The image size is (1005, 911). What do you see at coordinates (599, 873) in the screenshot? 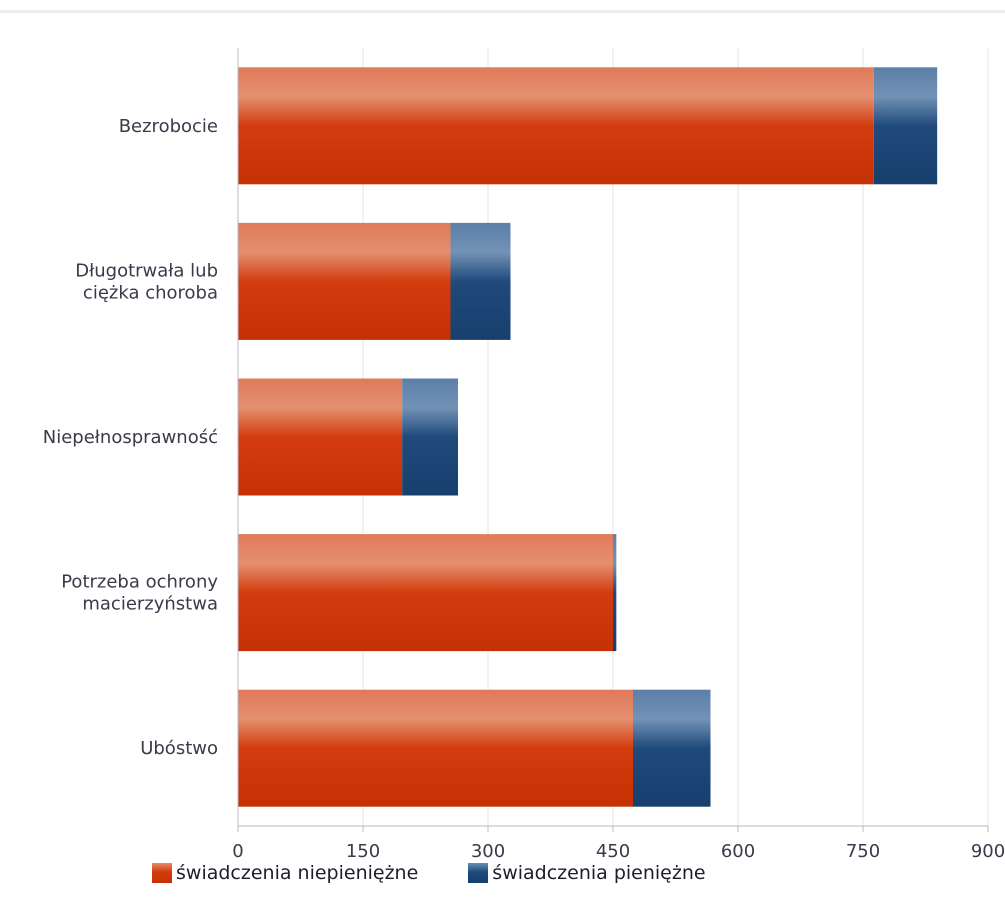
I see `legend-label-pieniezne: świadczenia pieniężne` at bounding box center [599, 873].